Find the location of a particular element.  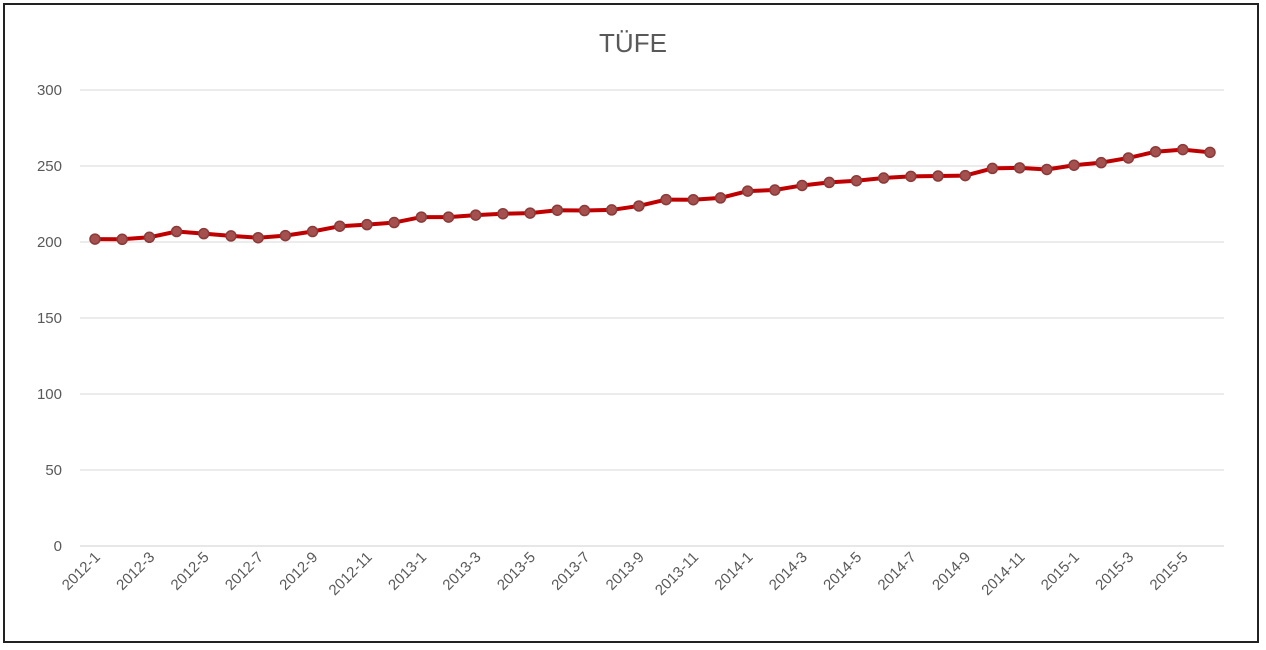

y-tick-label: 200 is located at coordinates (49, 242).